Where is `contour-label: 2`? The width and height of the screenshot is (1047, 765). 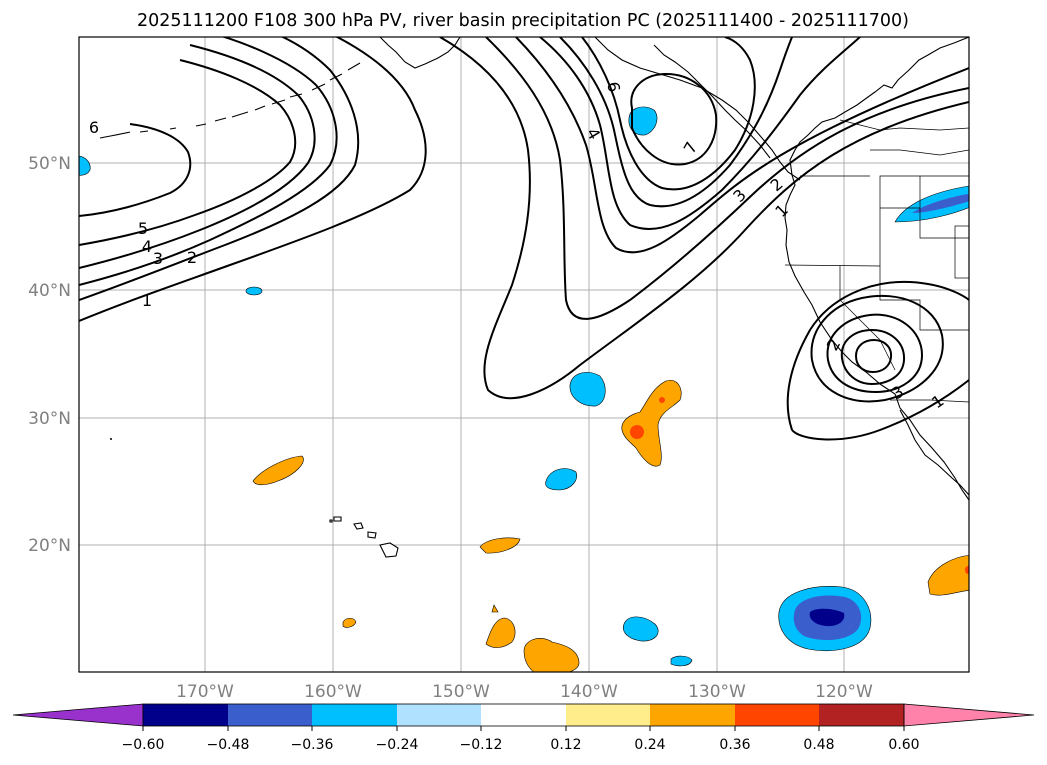
contour-label: 2 is located at coordinates (192, 257).